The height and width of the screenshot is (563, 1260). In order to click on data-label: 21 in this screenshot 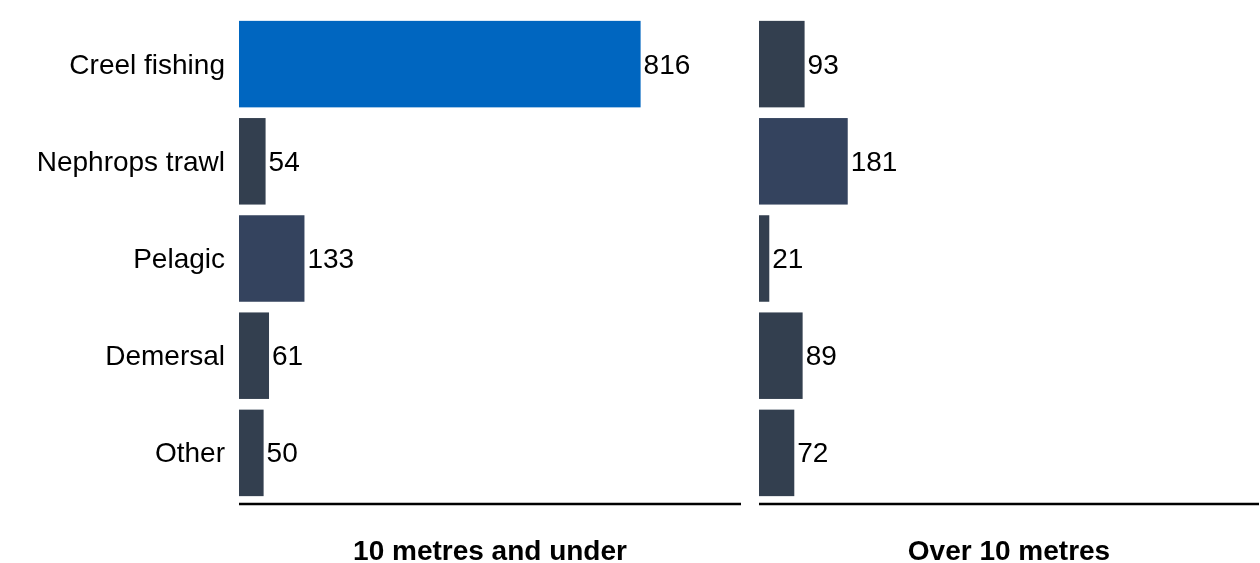, I will do `click(788, 258)`.